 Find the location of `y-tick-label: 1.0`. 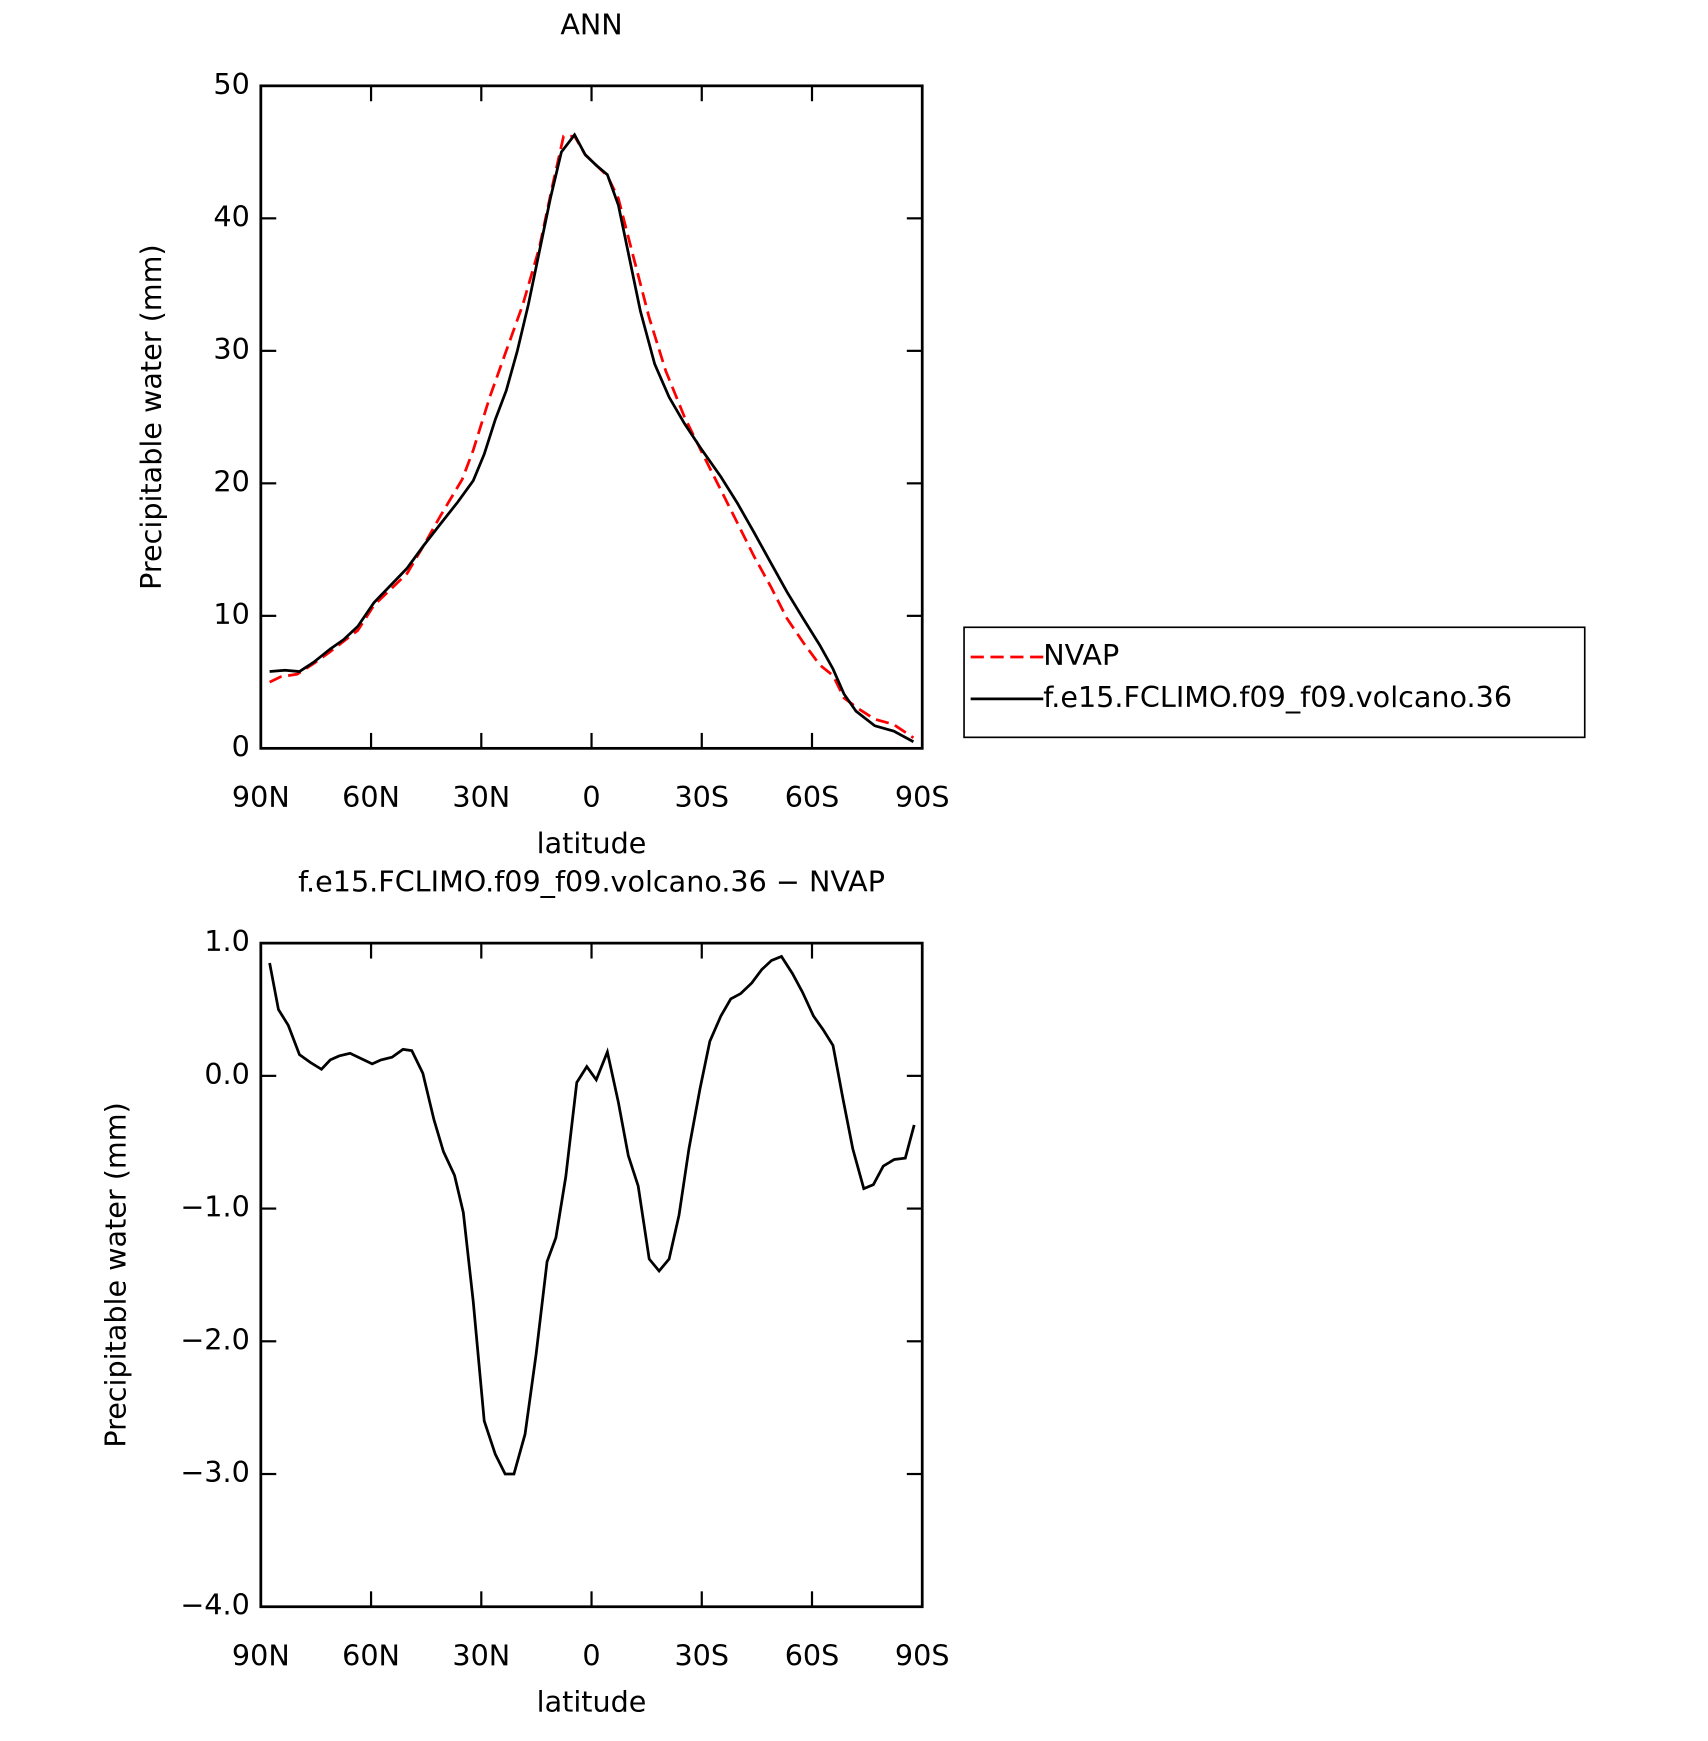

y-tick-label: 1.0 is located at coordinates (227, 941).